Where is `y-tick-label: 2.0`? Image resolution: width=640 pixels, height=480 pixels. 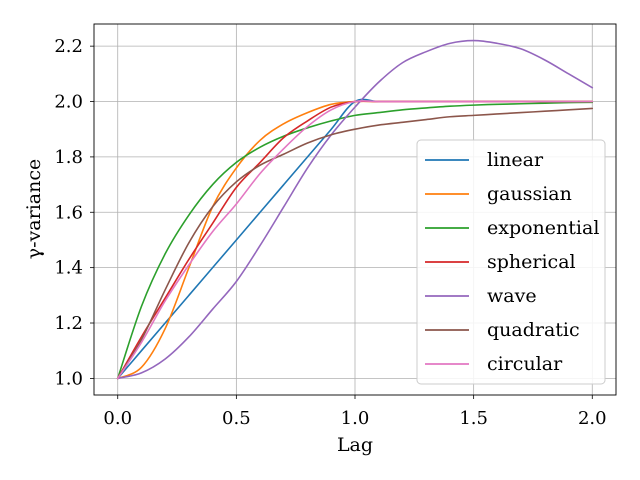
y-tick-label: 2.0 is located at coordinates (68, 102).